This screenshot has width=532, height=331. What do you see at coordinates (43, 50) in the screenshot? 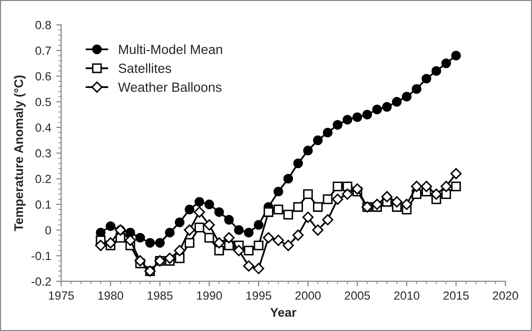
I see `y-tick-label: 0.7` at bounding box center [43, 50].